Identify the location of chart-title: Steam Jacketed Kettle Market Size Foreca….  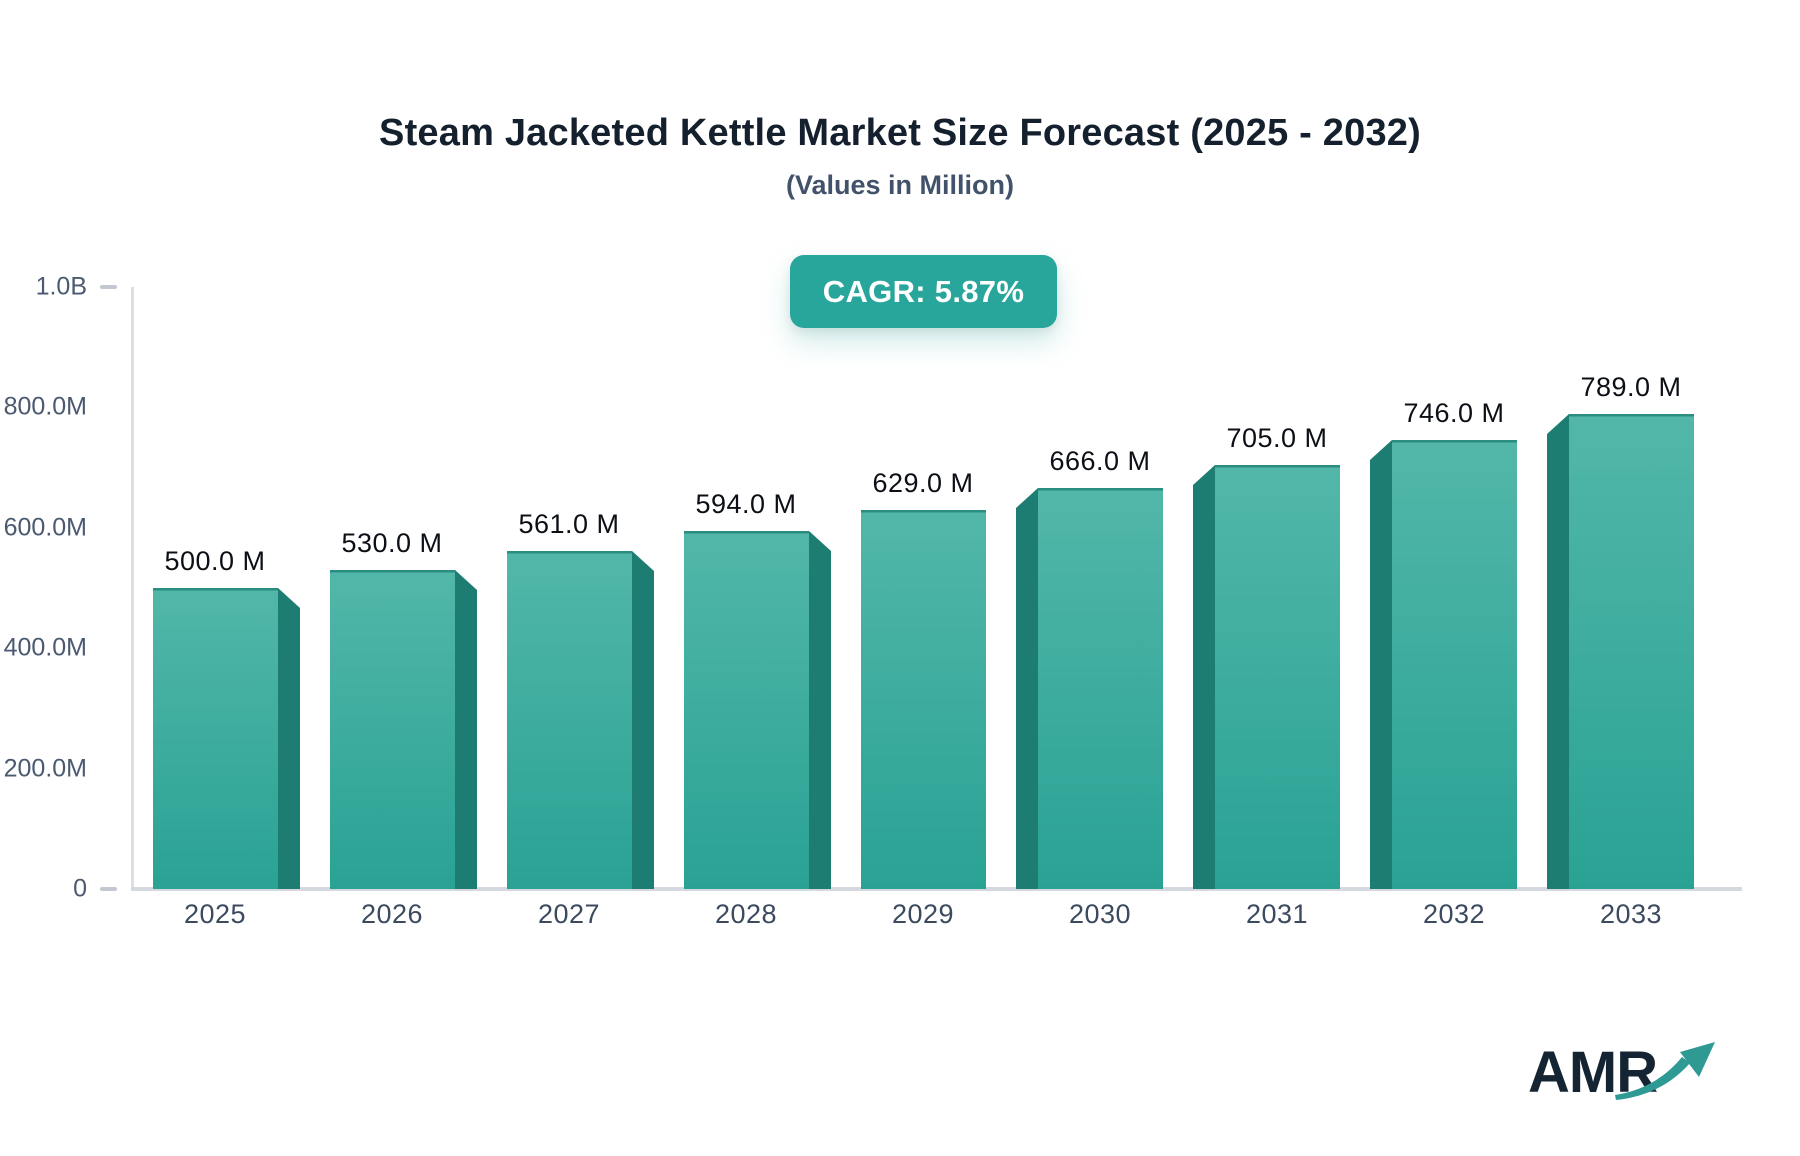
(900, 133).